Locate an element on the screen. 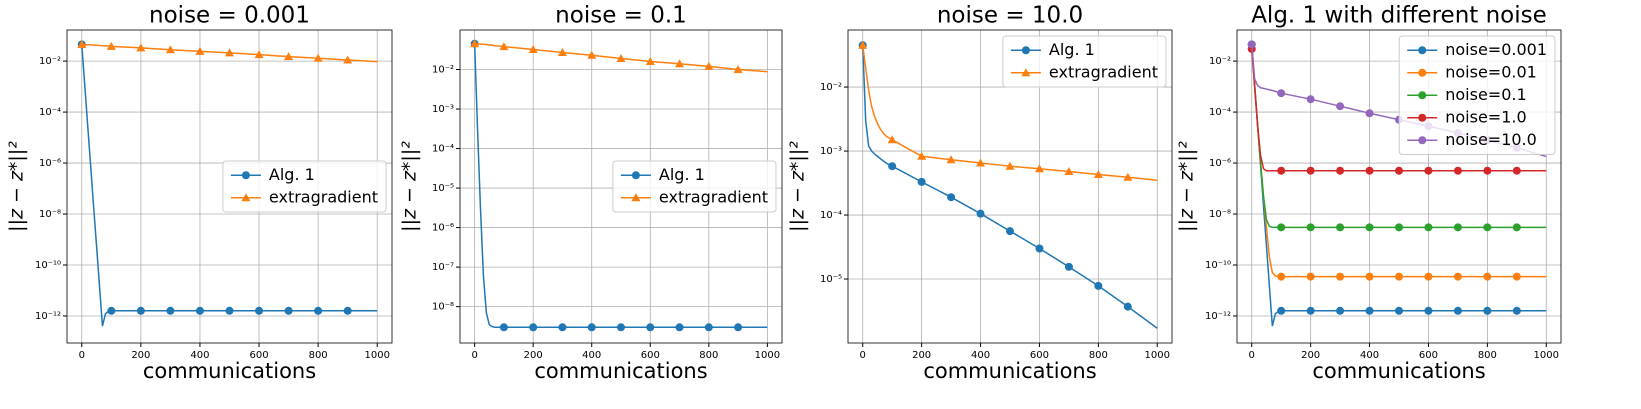  x-tick-label: 800 is located at coordinates (318, 355).